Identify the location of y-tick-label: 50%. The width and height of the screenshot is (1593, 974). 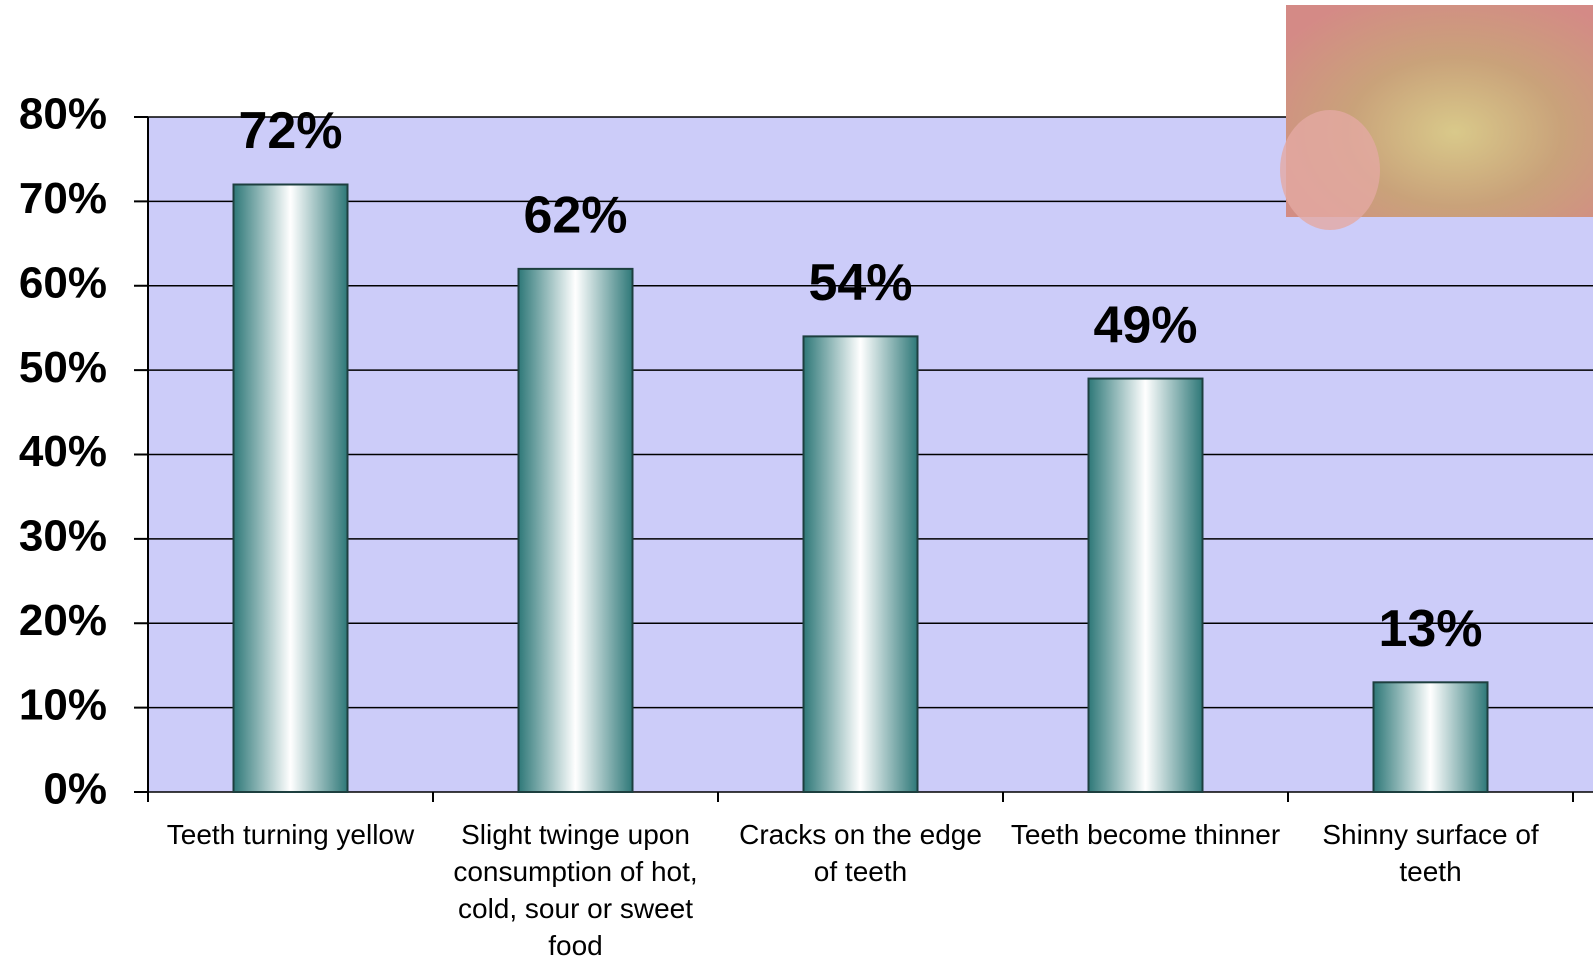
(63, 367).